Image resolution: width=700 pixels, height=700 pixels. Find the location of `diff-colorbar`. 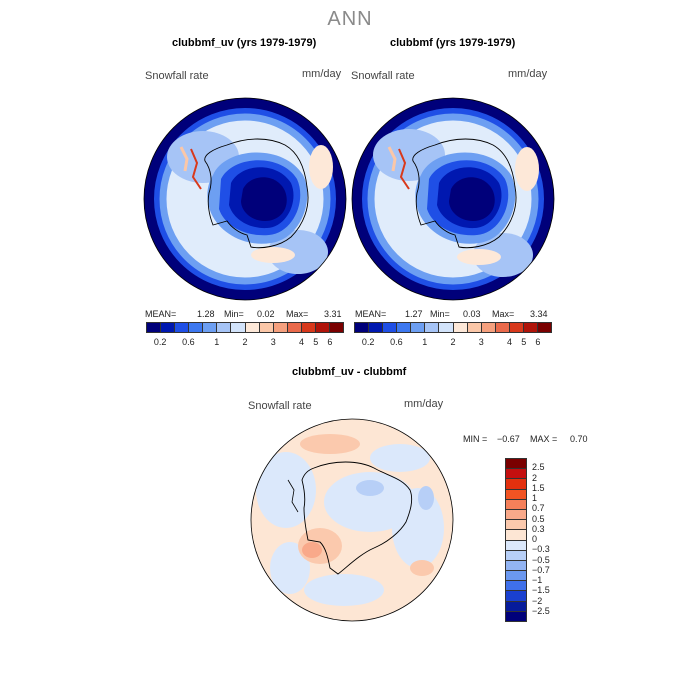

diff-colorbar is located at coordinates (516, 540).